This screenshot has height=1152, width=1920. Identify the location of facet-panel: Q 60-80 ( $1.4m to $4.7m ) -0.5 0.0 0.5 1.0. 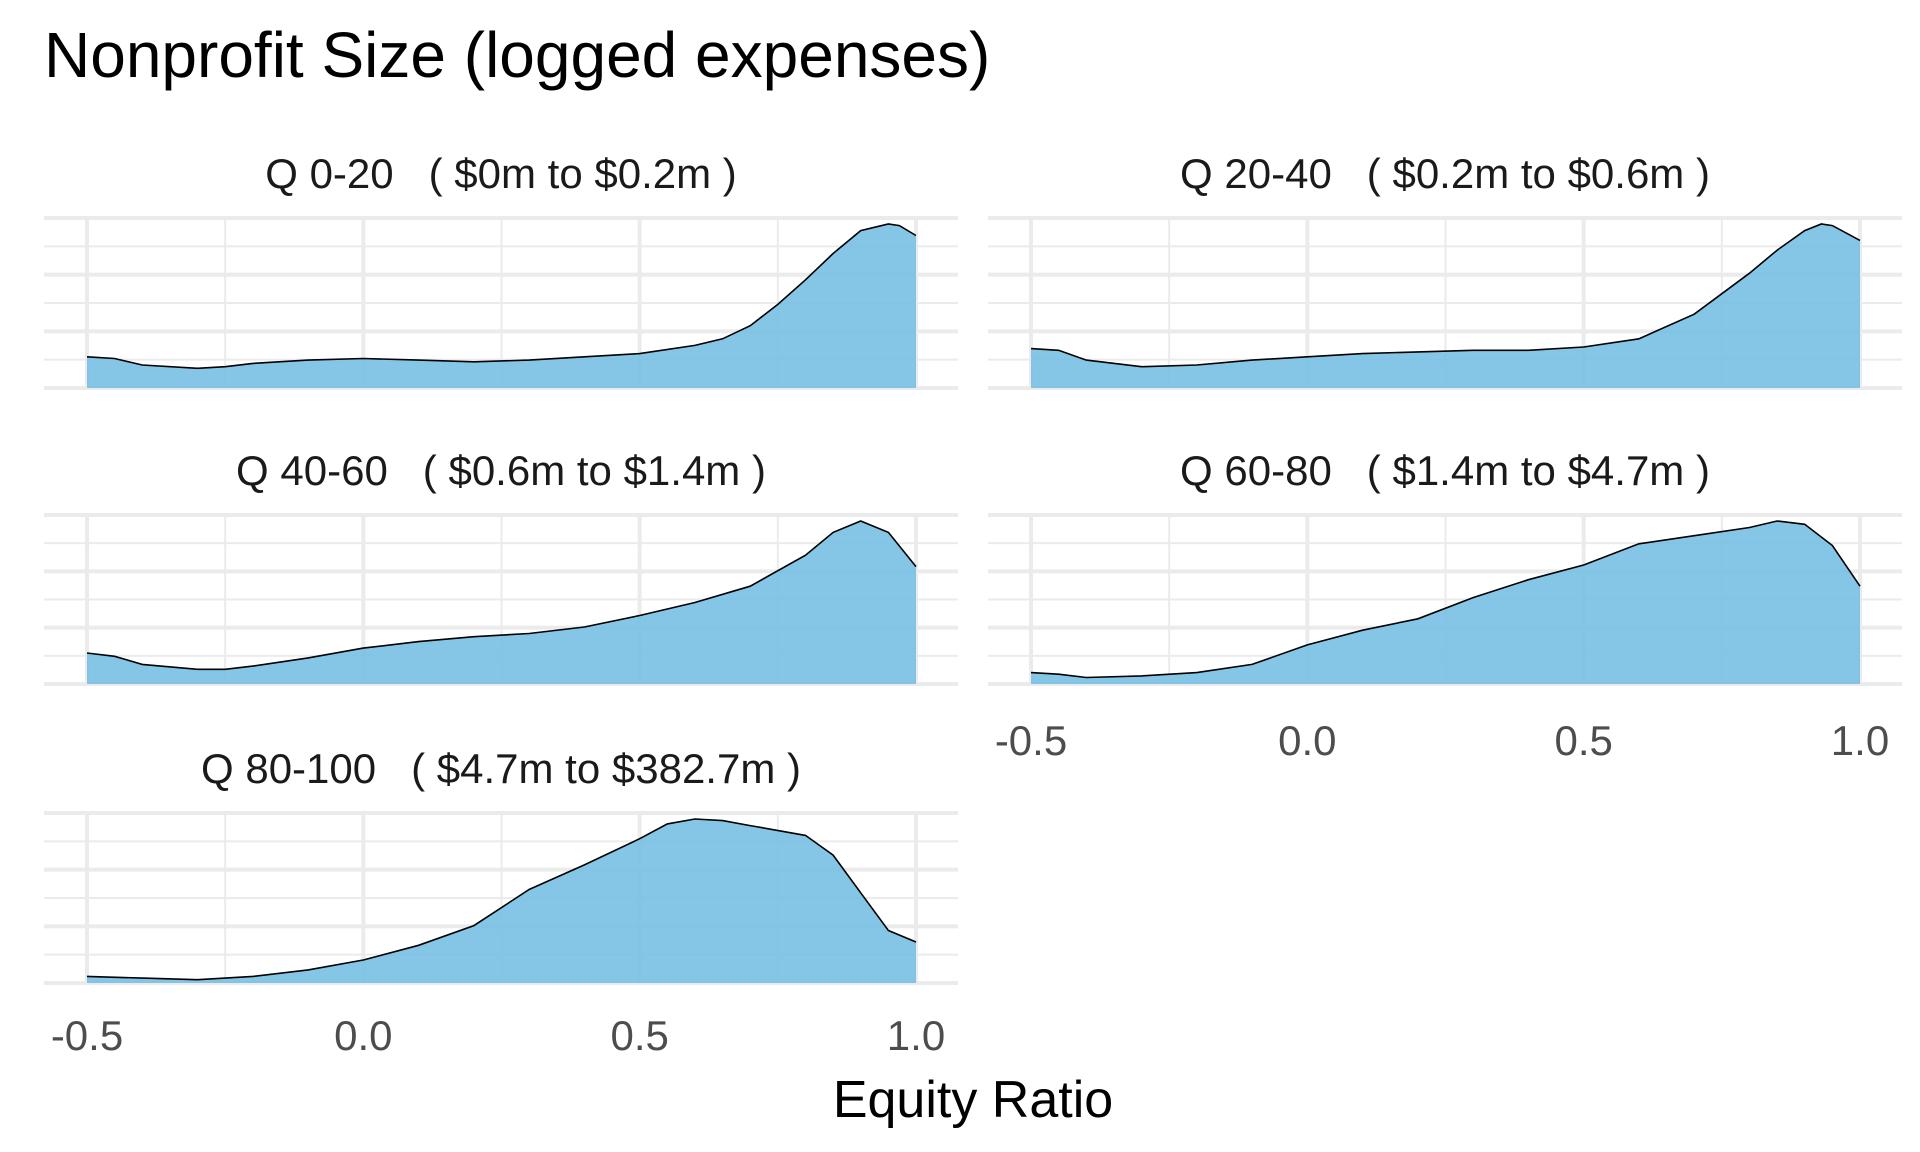
(1445, 605).